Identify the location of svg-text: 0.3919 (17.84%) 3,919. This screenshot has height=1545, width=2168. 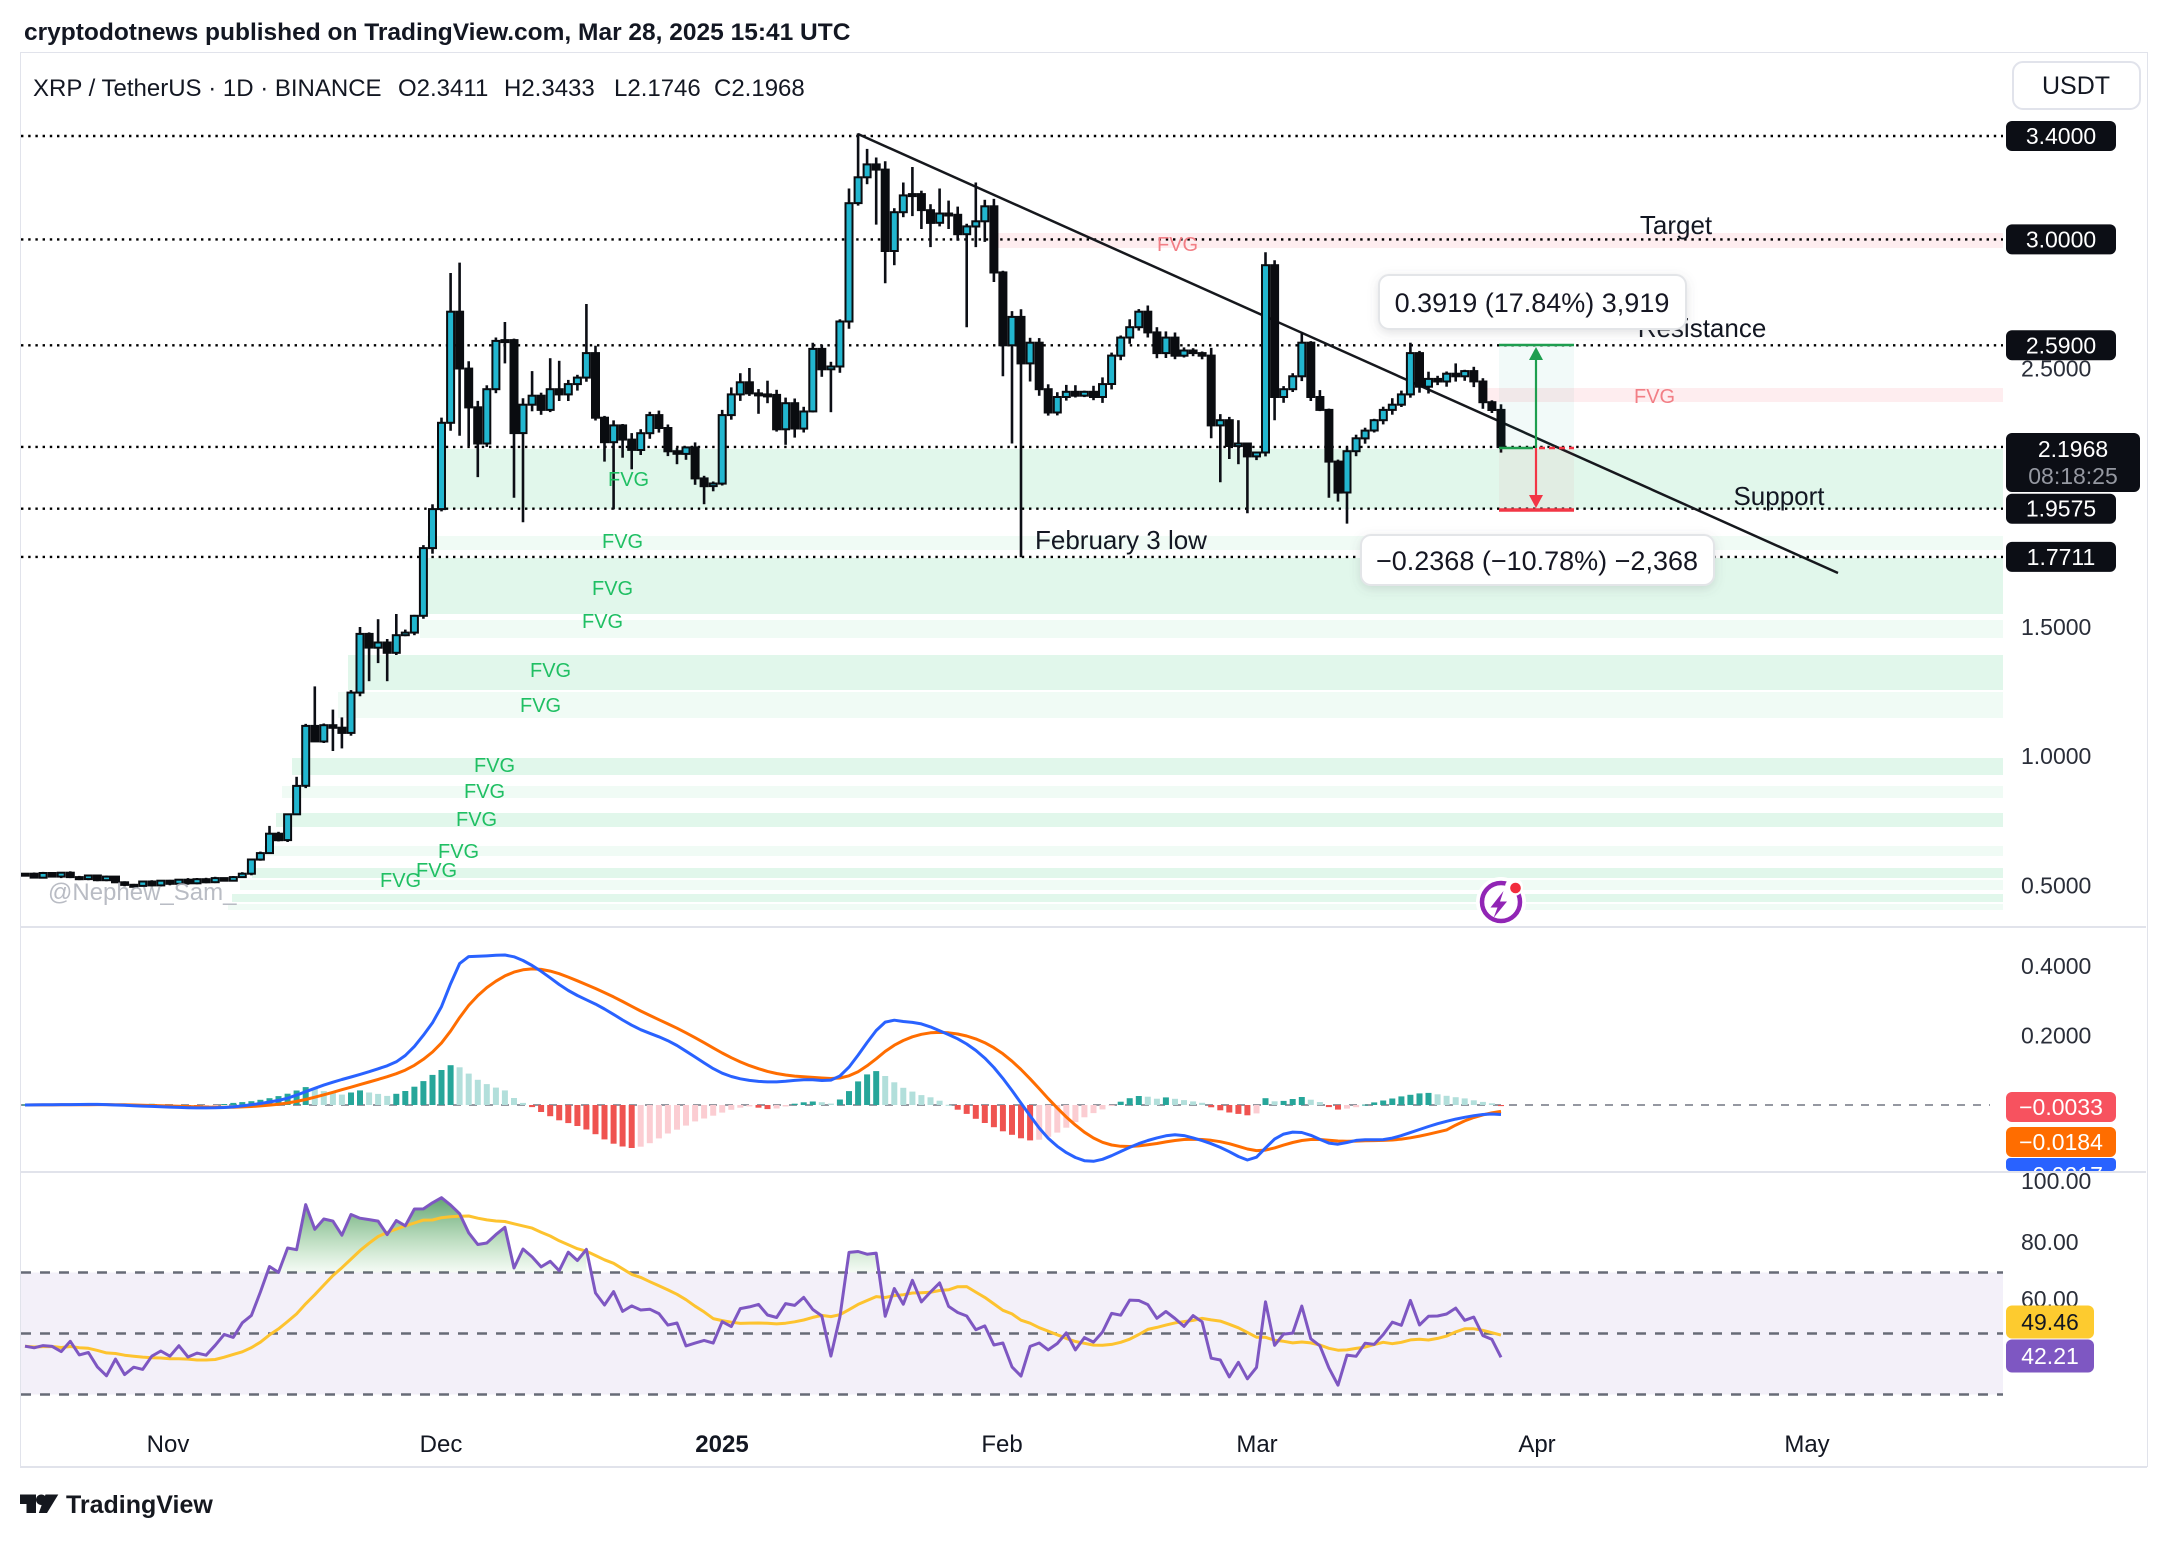
(1532, 303).